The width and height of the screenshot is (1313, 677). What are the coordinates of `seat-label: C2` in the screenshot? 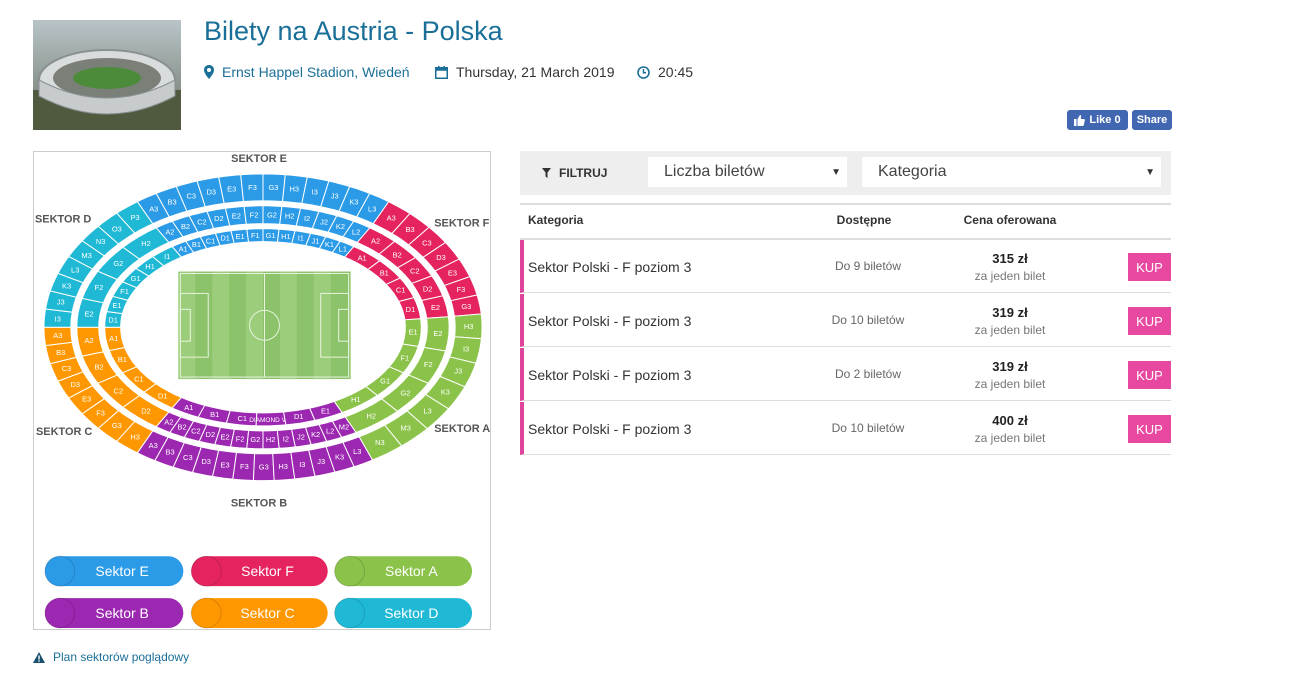 It's located at (119, 390).